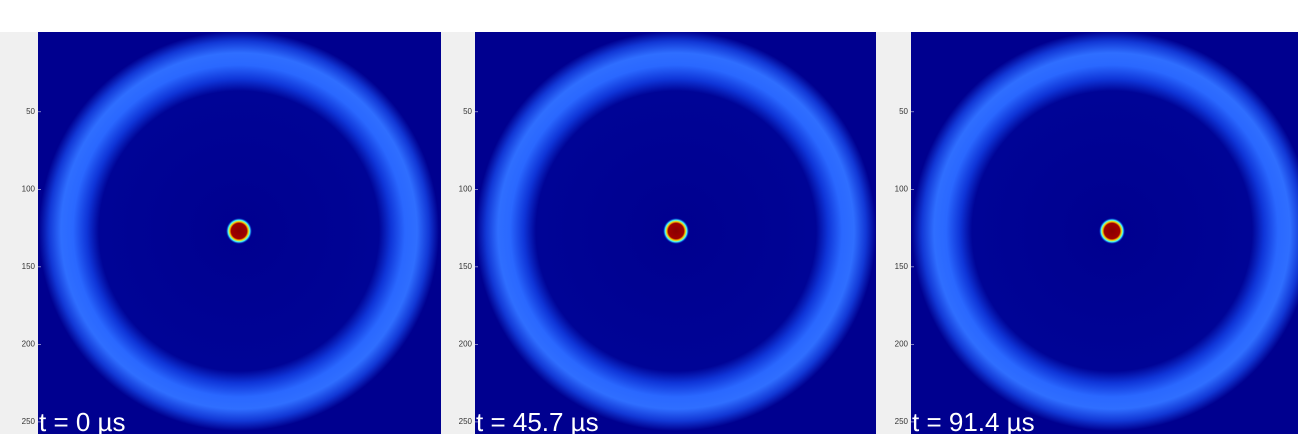 Image resolution: width=1298 pixels, height=434 pixels. Describe the element at coordinates (82, 420) in the screenshot. I see `time-label: t = 0 µs` at that location.